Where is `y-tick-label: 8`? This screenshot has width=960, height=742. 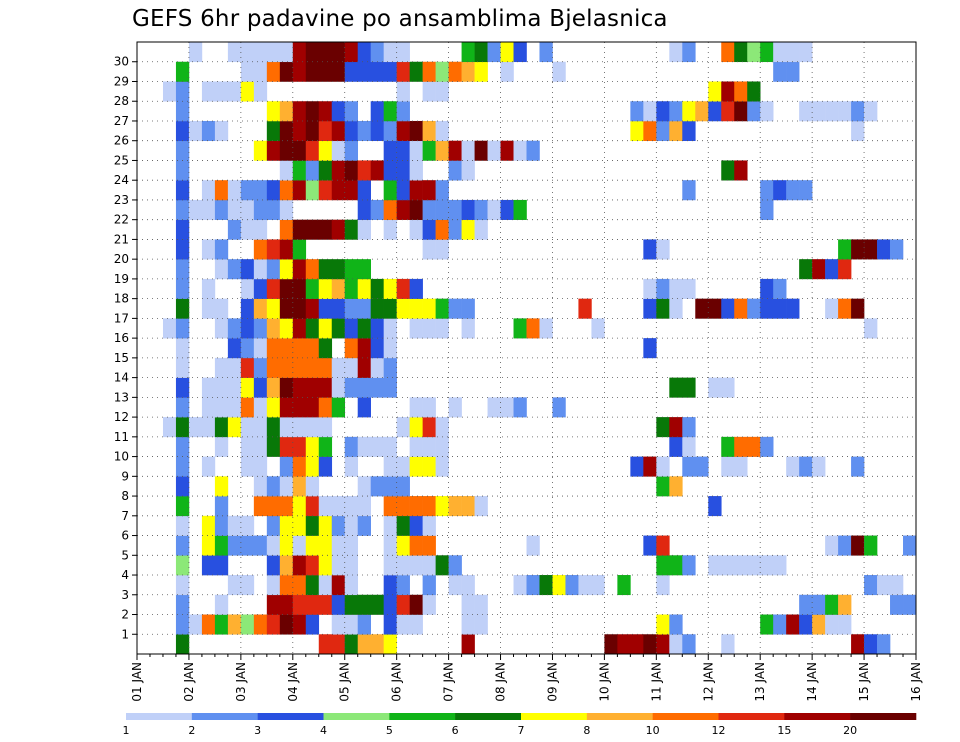 y-tick-label: 8 is located at coordinates (125, 496).